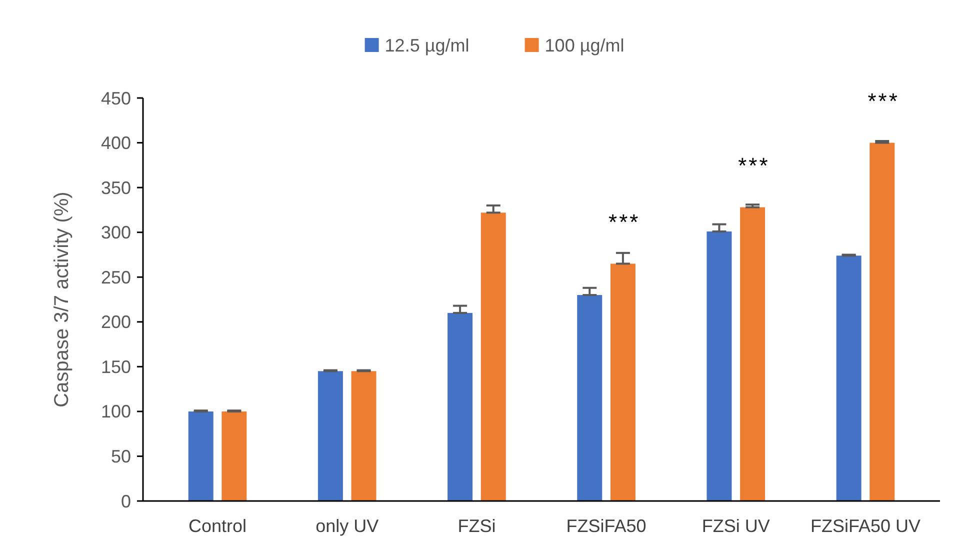 The height and width of the screenshot is (558, 960). I want to click on x-tick-label: Control, so click(217, 526).